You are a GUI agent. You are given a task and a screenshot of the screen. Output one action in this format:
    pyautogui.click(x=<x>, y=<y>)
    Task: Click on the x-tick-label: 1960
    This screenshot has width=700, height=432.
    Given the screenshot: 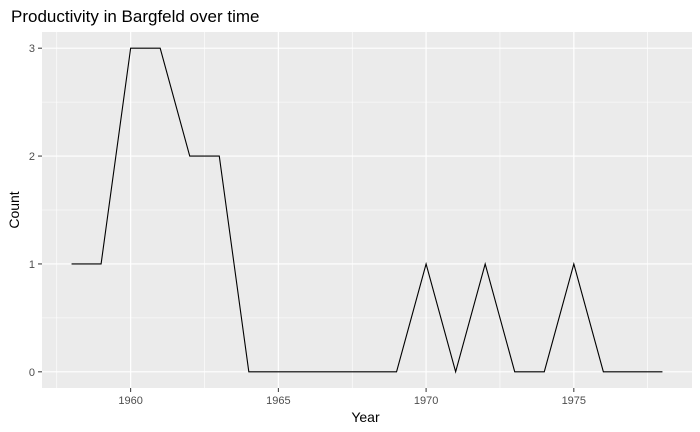 What is the action you would take?
    pyautogui.click(x=130, y=401)
    